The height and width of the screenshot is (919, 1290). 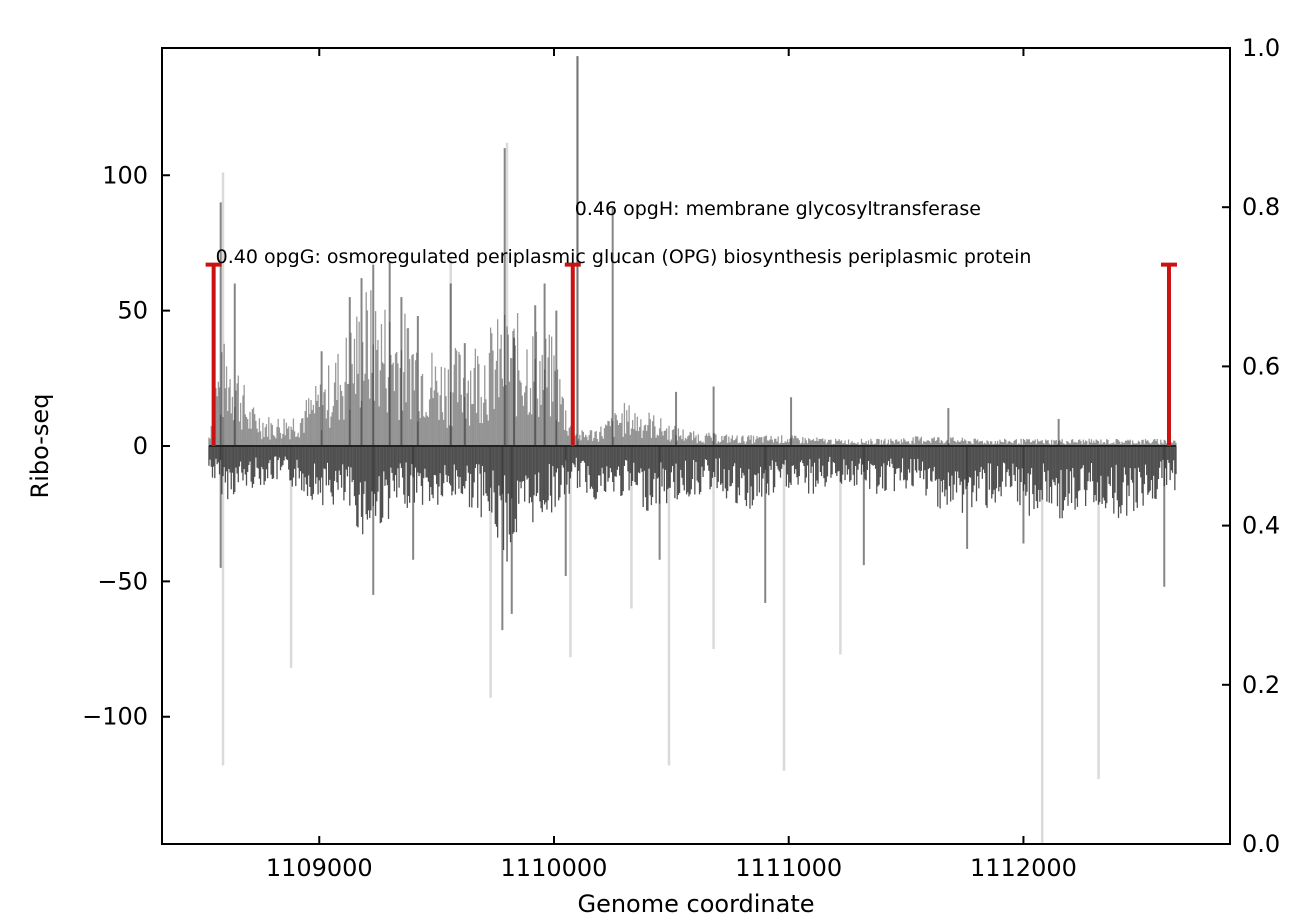 What do you see at coordinates (1261, 526) in the screenshot?
I see `y2-tick-label: 0.4` at bounding box center [1261, 526].